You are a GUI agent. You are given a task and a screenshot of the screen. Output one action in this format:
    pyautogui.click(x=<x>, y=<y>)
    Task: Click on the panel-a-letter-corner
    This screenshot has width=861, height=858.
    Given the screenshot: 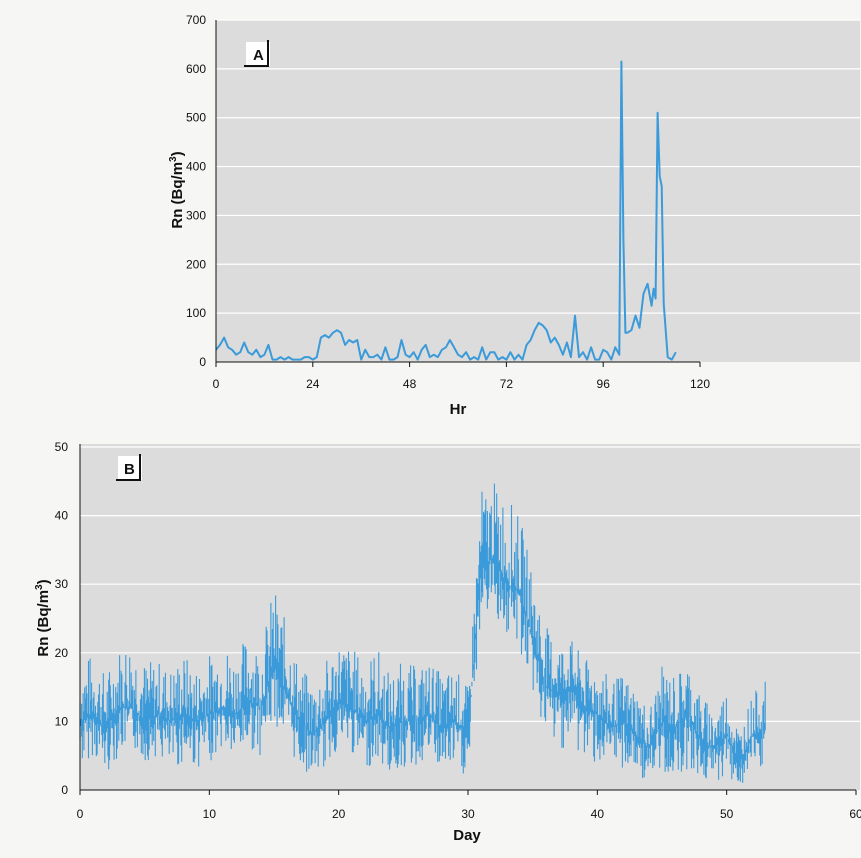 What is the action you would take?
    pyautogui.click(x=256, y=53)
    